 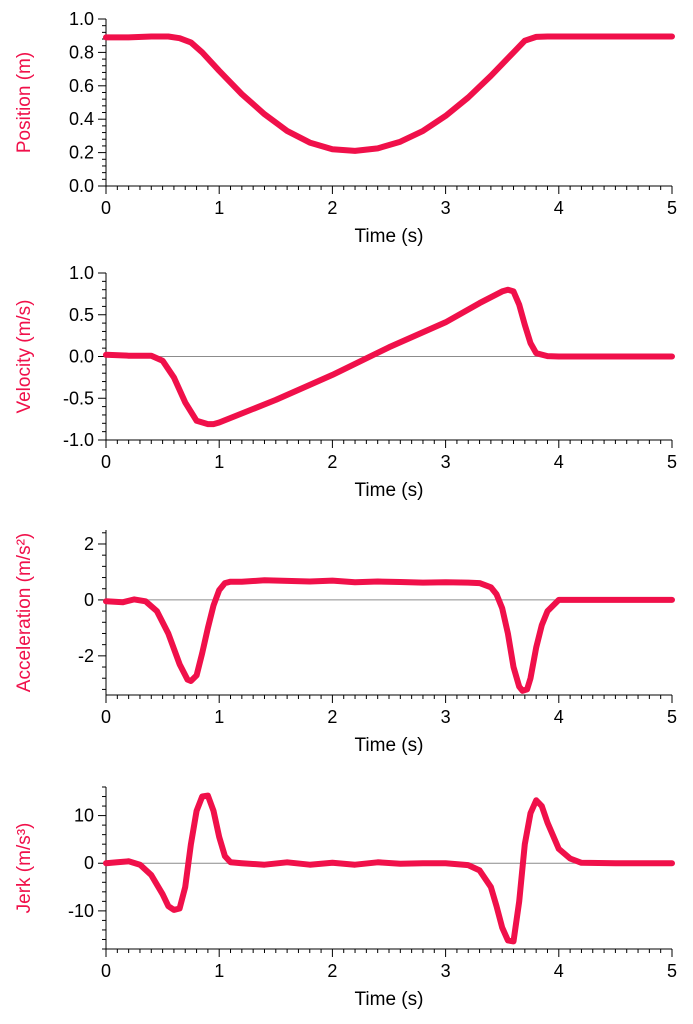 What do you see at coordinates (389, 635) in the screenshot?
I see `acceleration-series-line` at bounding box center [389, 635].